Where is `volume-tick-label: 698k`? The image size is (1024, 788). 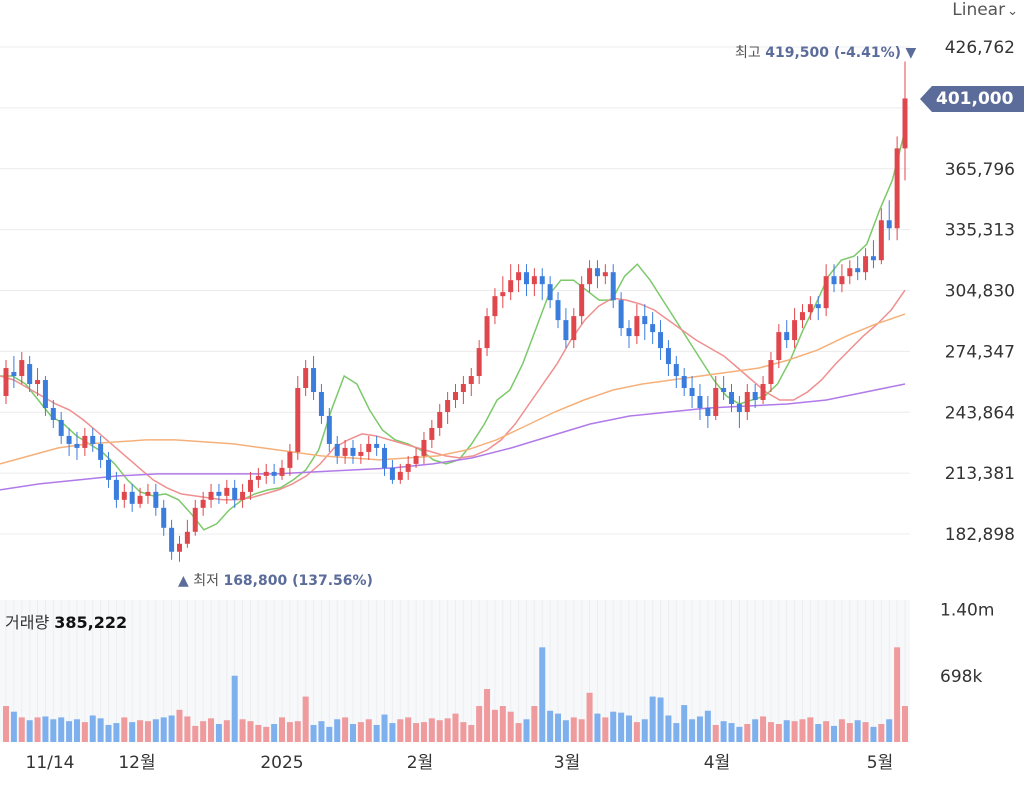 volume-tick-label: 698k is located at coordinates (961, 677).